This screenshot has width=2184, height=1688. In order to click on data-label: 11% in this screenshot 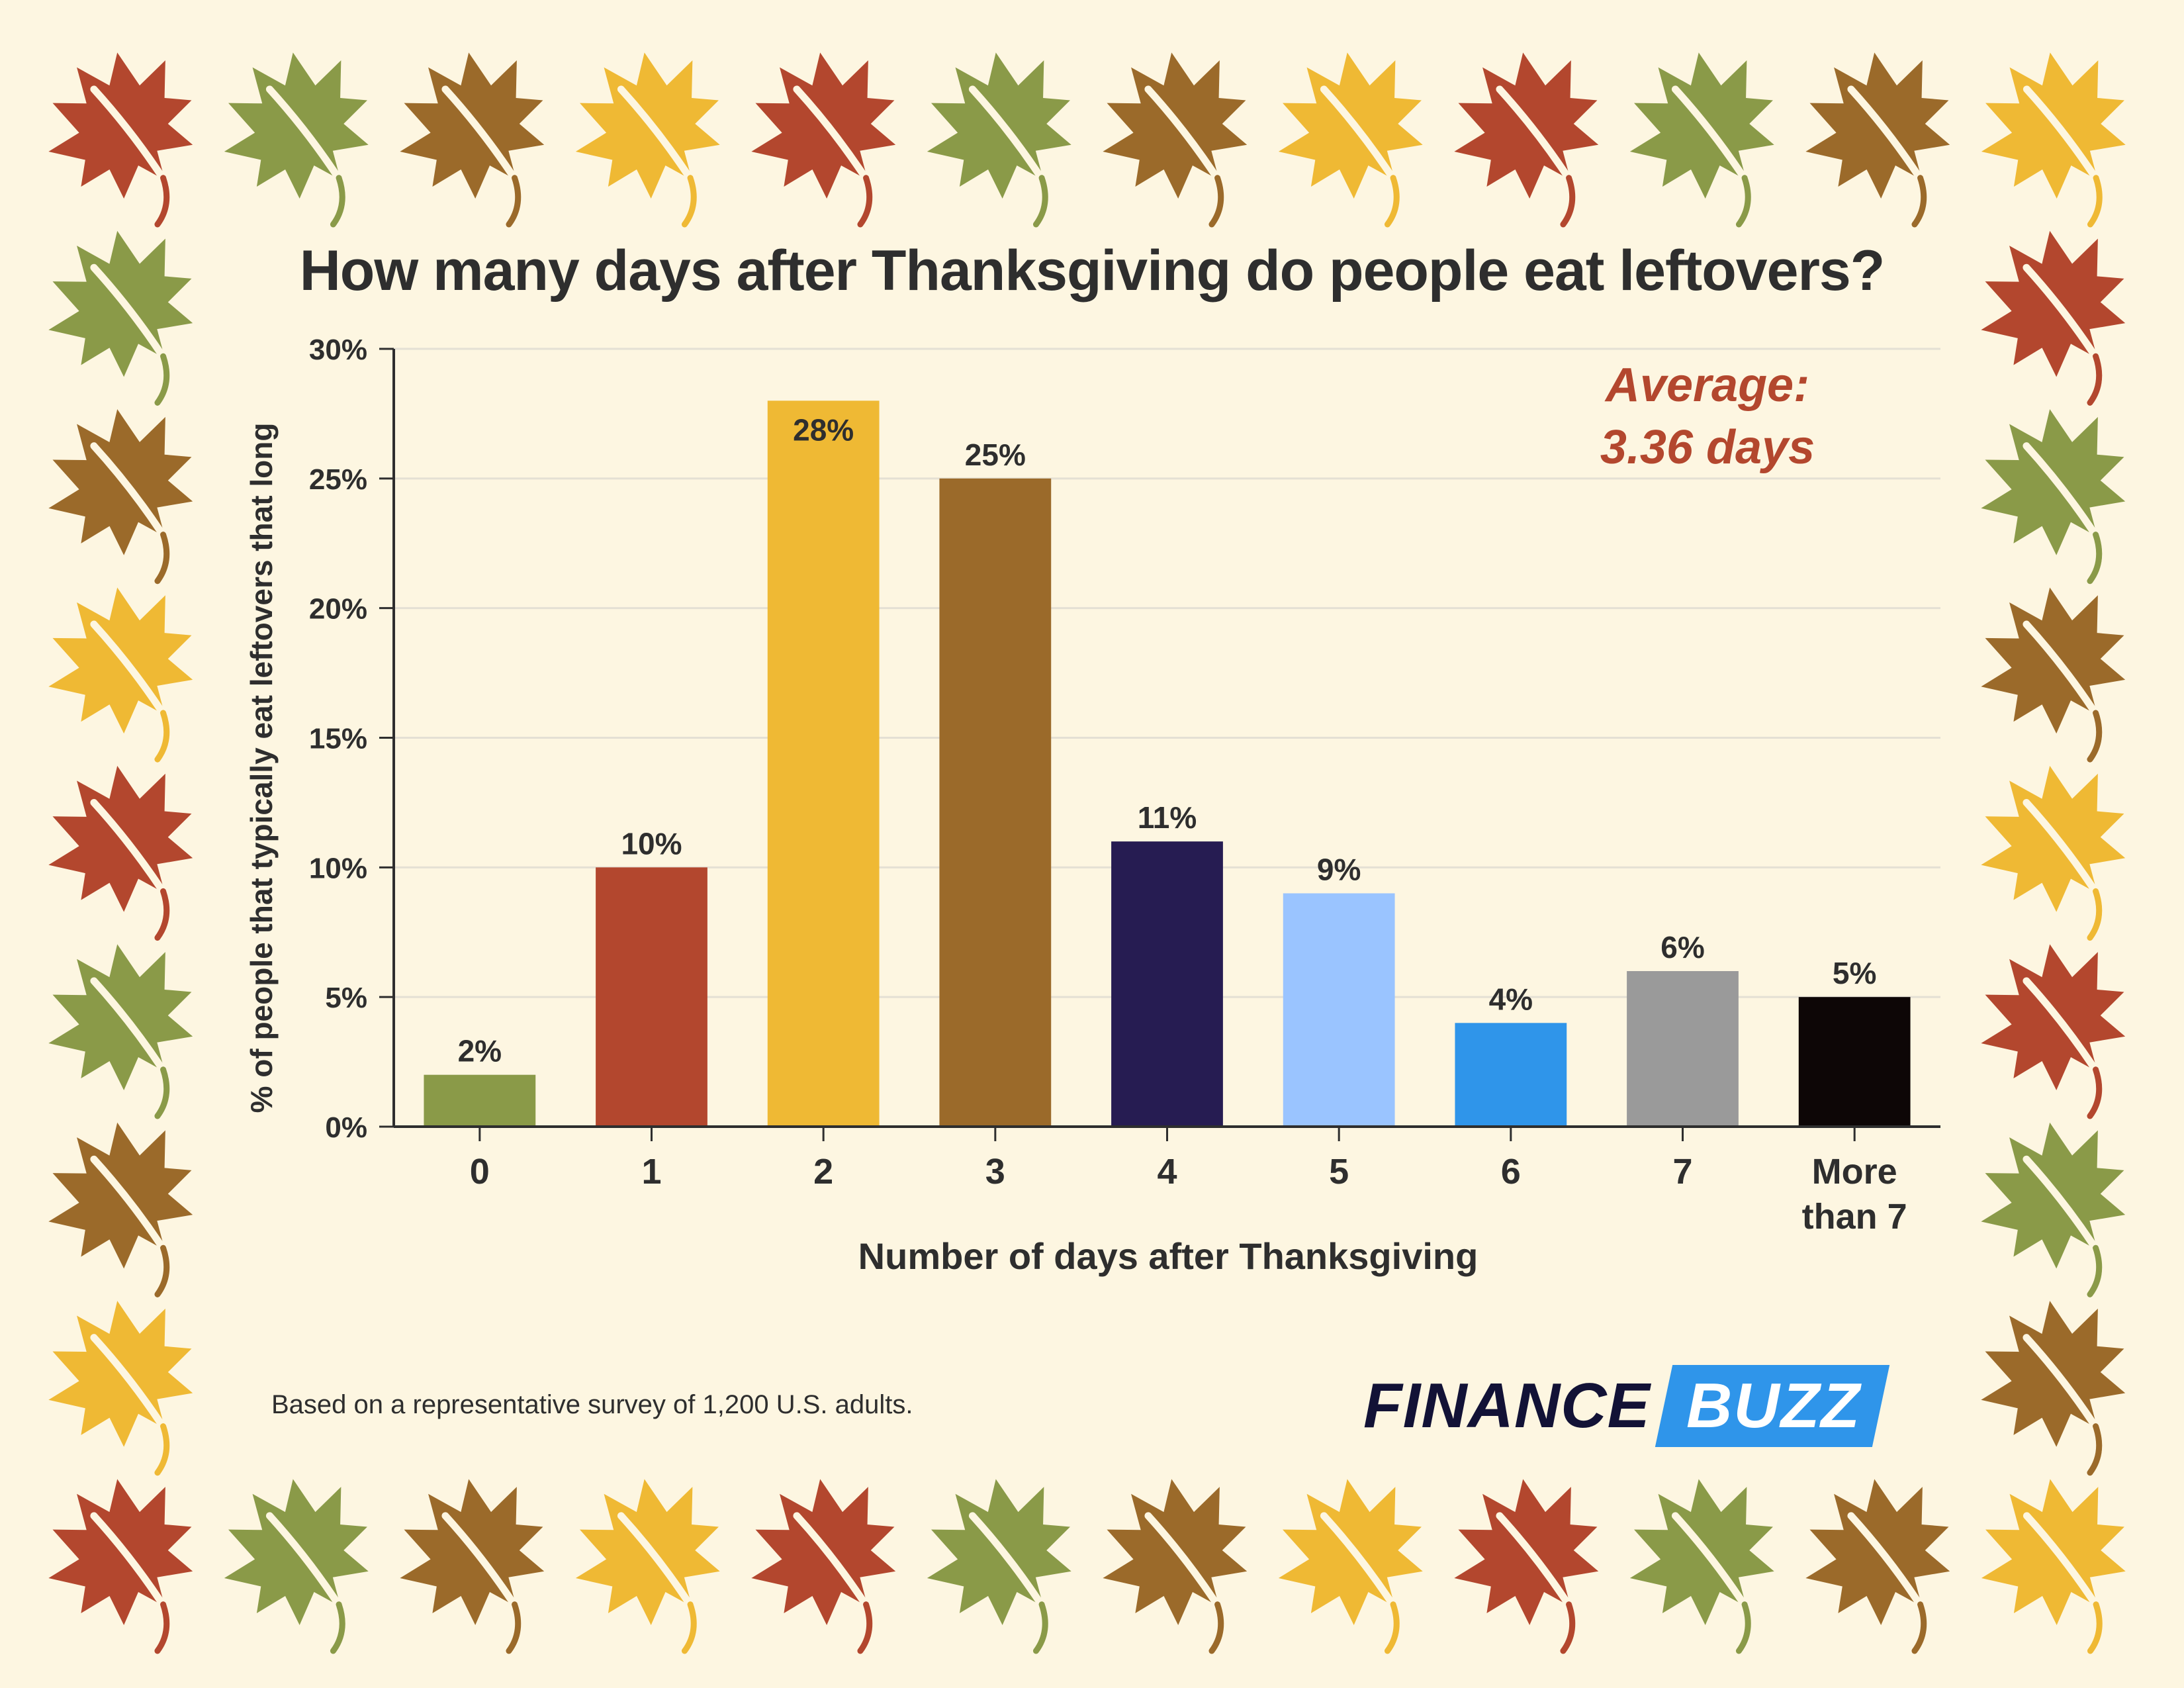, I will do `click(1167, 817)`.